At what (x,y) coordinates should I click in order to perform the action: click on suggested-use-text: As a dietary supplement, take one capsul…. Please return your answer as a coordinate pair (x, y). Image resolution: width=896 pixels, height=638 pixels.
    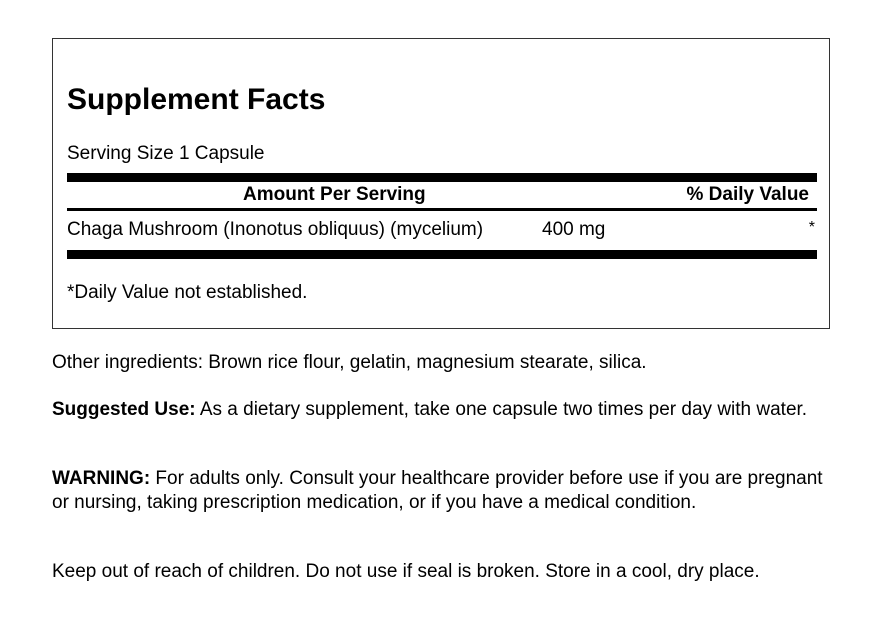
    Looking at the image, I should click on (501, 409).